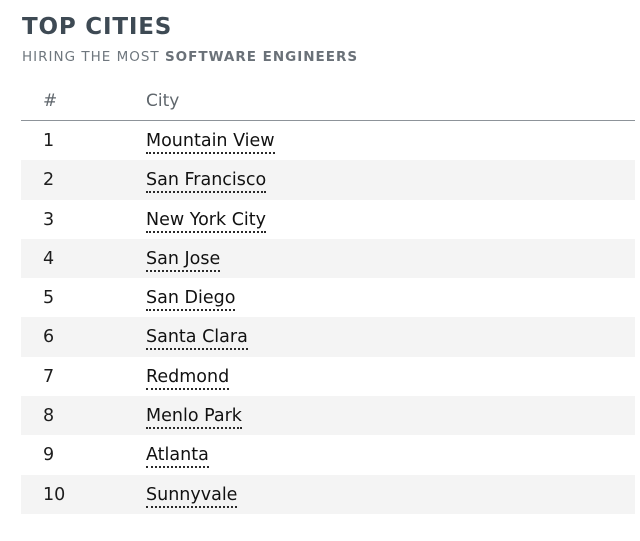 Image resolution: width=640 pixels, height=541 pixels. Describe the element at coordinates (188, 378) in the screenshot. I see `city-link: Redmond` at that location.